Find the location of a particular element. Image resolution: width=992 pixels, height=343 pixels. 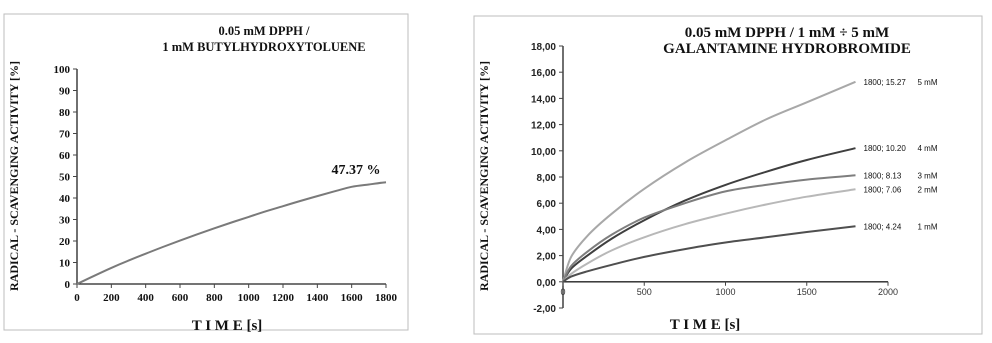

chart-right-y-tick-label: 12,00 is located at coordinates (543, 126).